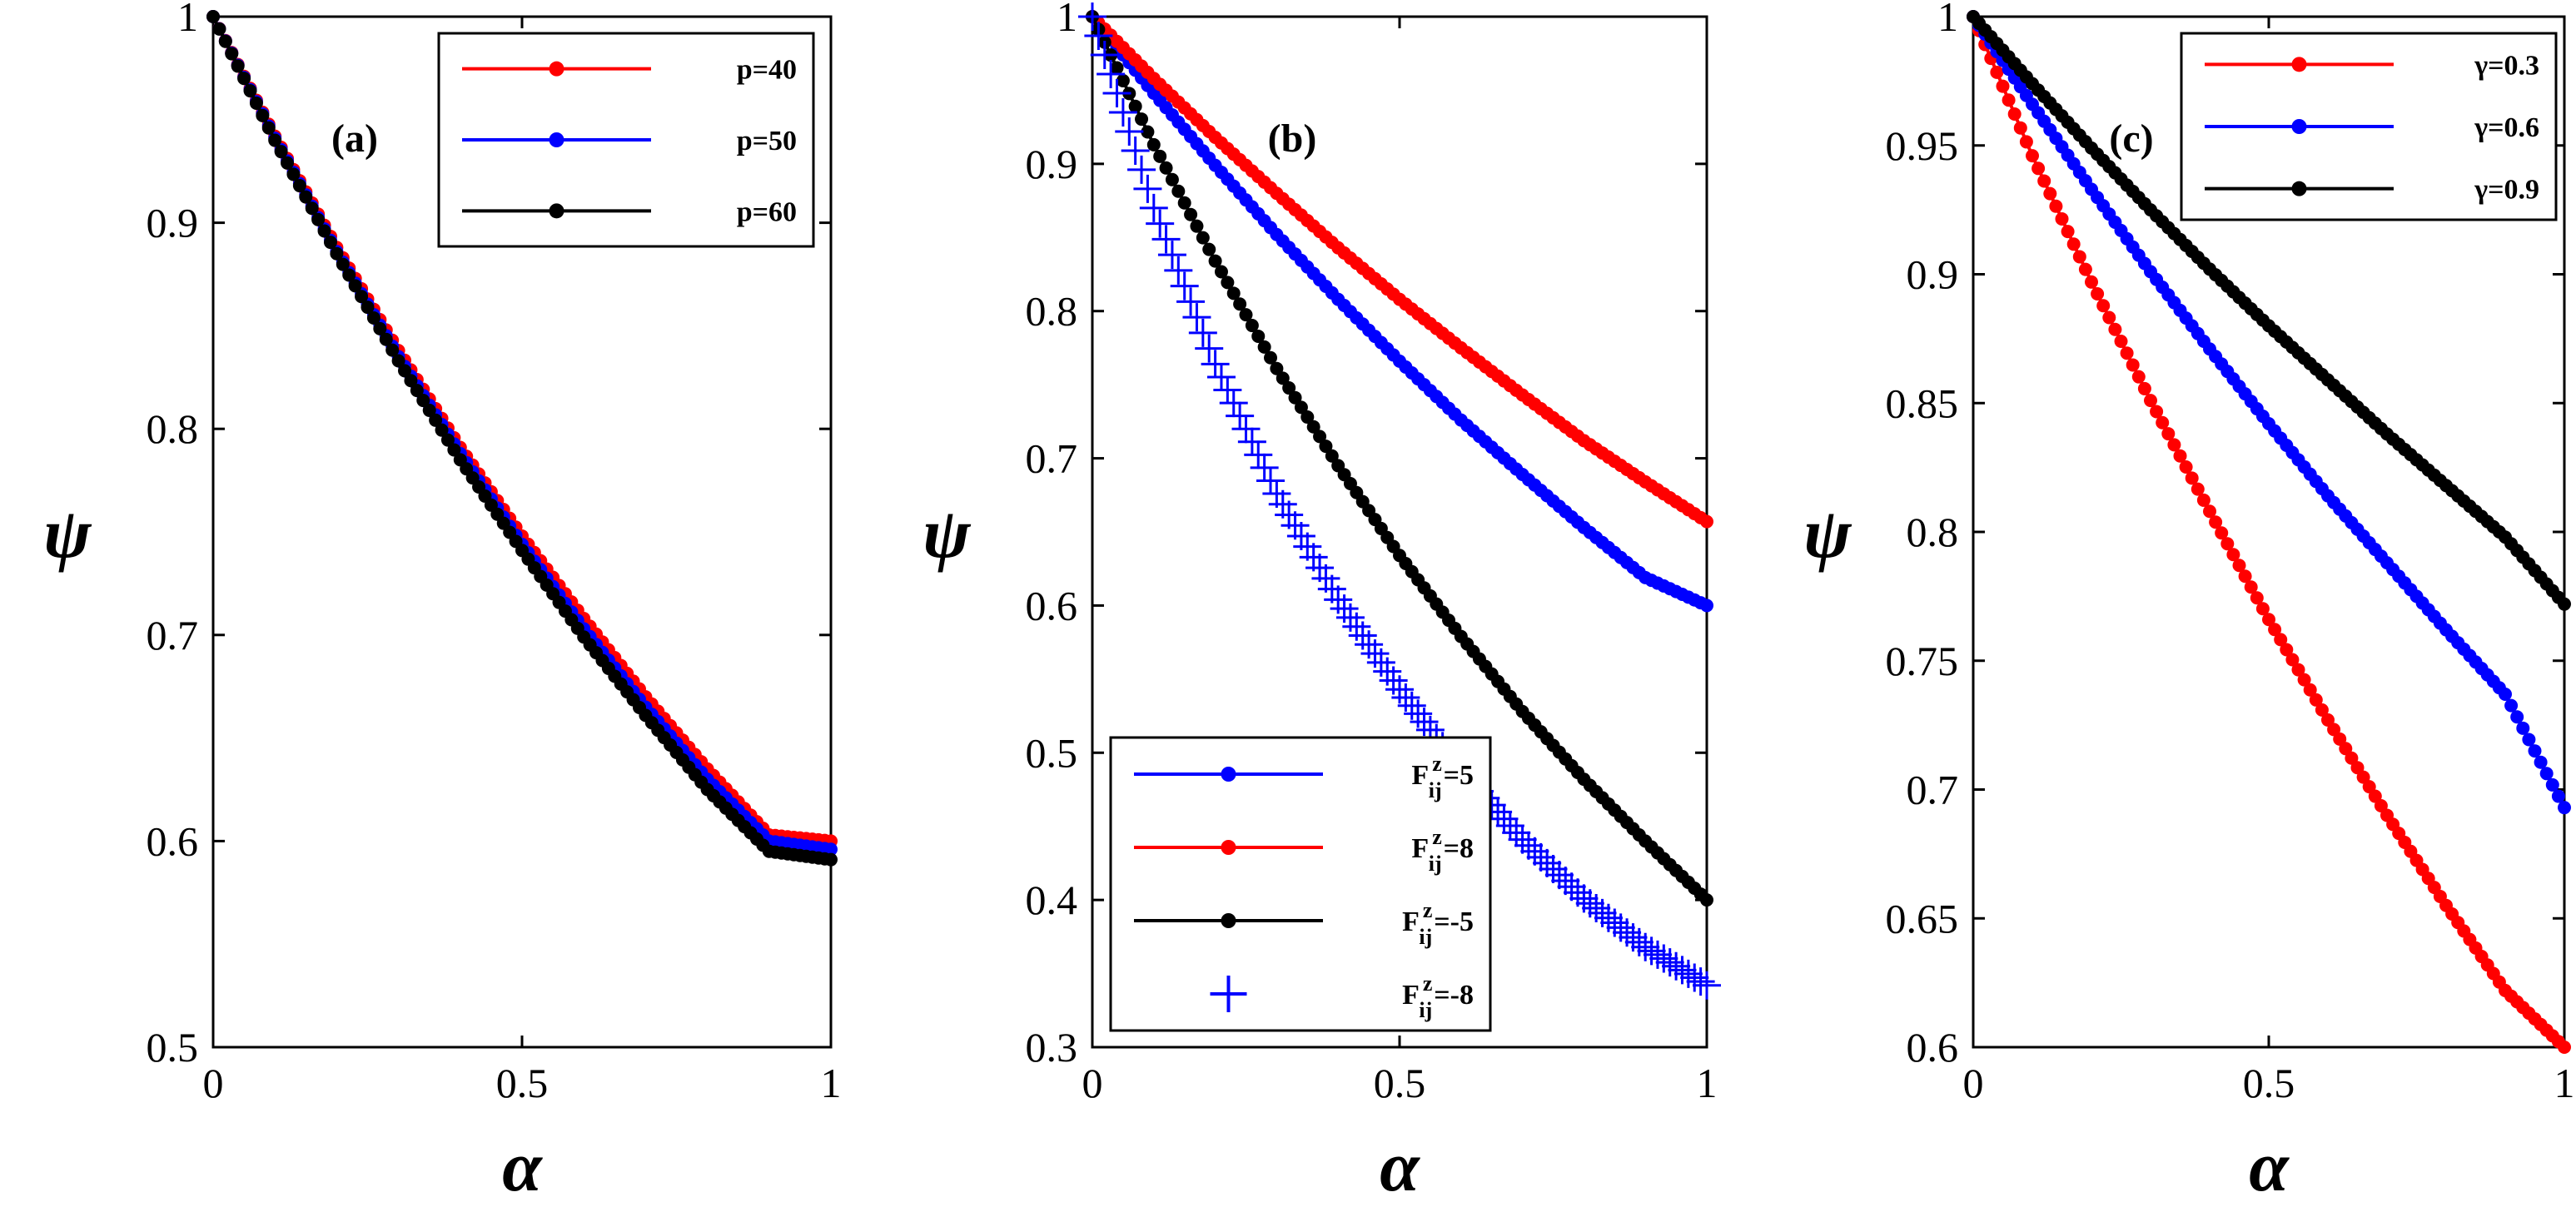  What do you see at coordinates (1922, 661) in the screenshot?
I see `y-tick-label: 0.75` at bounding box center [1922, 661].